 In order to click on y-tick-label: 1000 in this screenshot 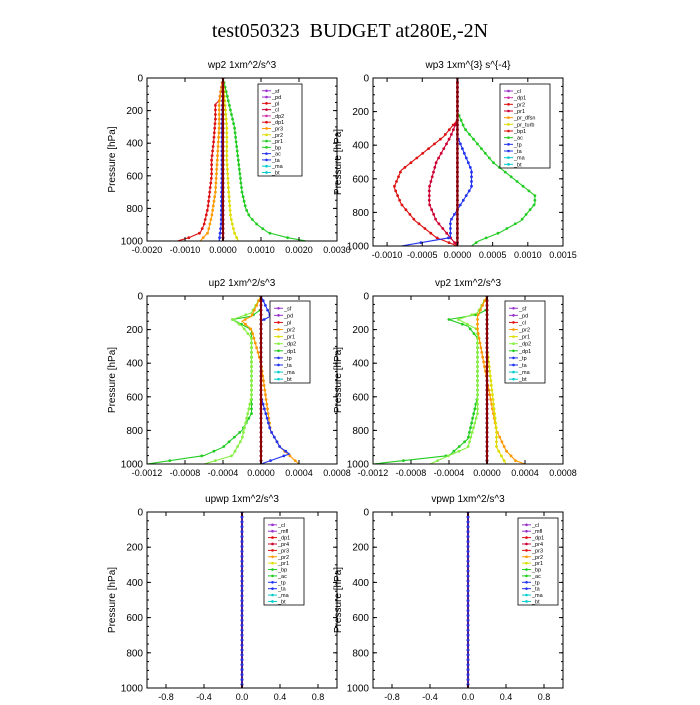, I will do `click(132, 465)`.